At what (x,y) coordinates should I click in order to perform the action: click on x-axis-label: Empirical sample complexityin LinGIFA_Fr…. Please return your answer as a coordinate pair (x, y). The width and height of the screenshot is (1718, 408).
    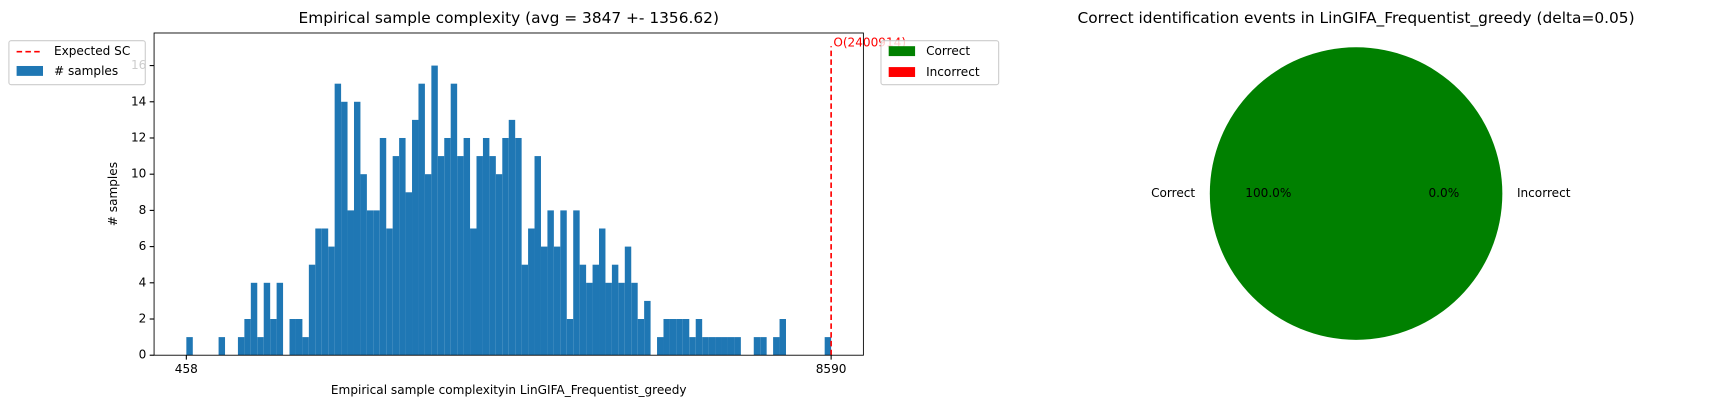
    Looking at the image, I should click on (509, 390).